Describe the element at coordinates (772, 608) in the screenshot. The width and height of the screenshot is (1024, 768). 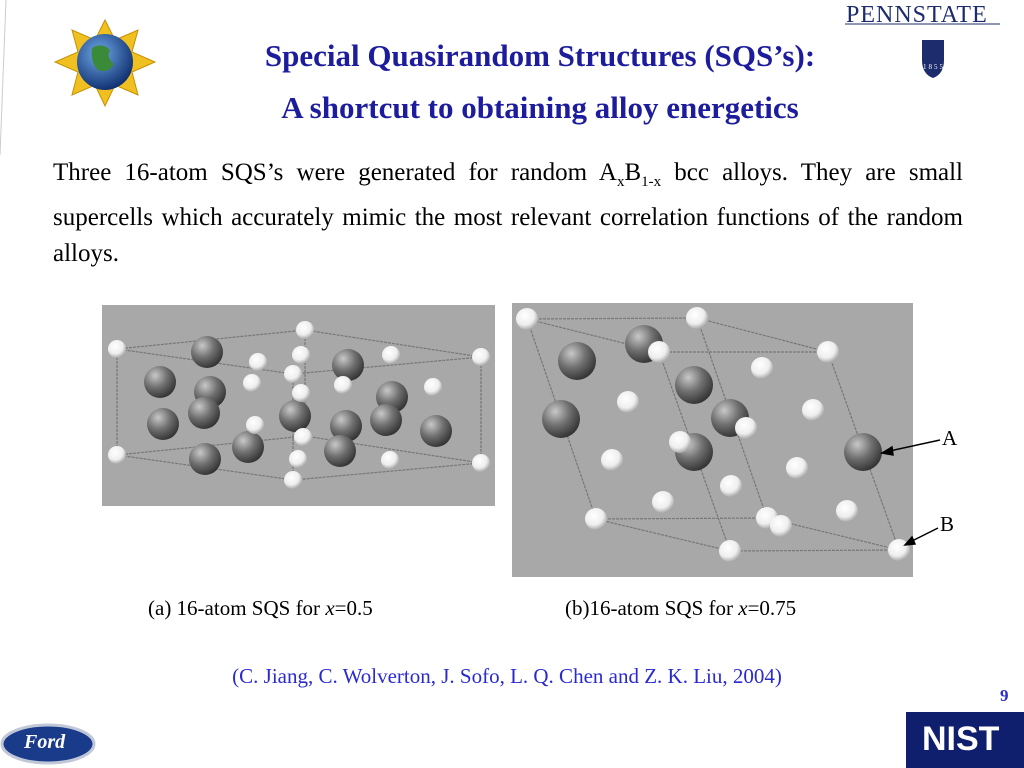
I see `text: =0.75` at that location.